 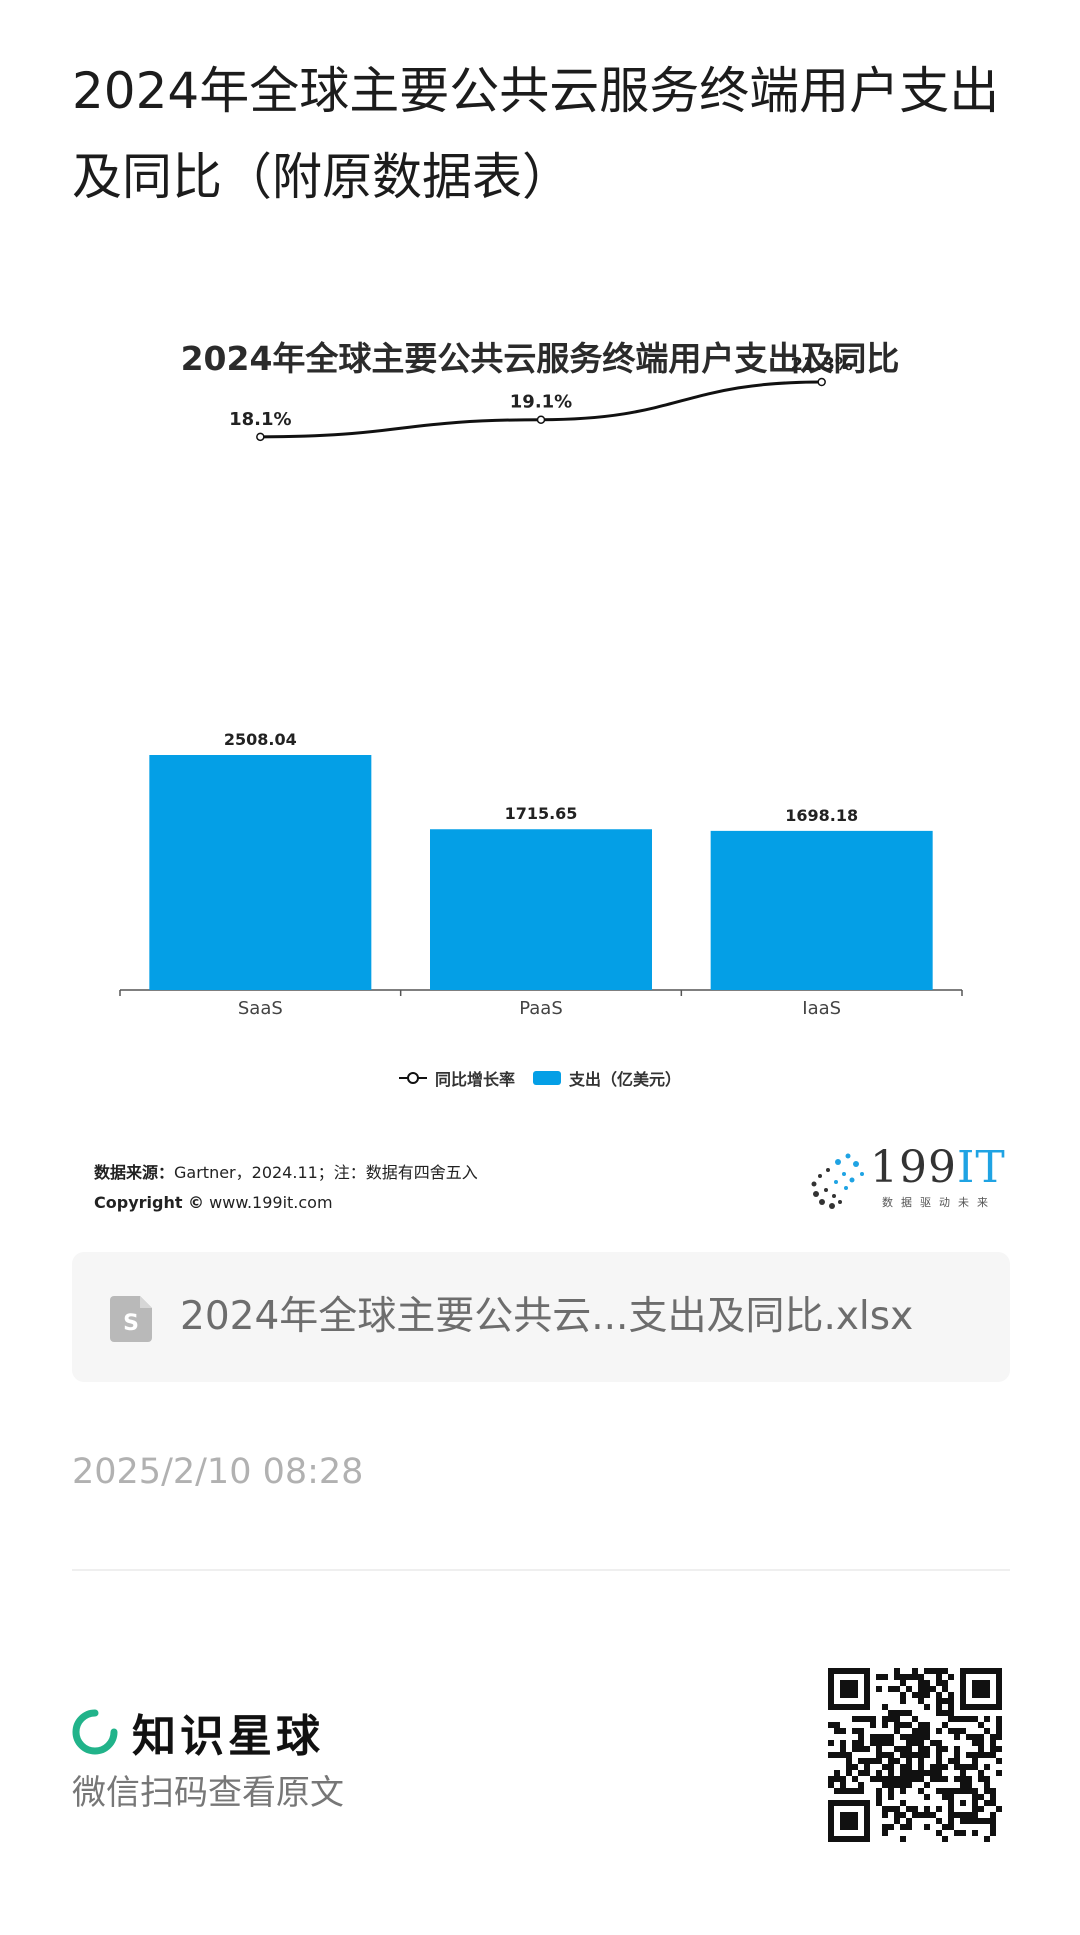 What do you see at coordinates (547, 1316) in the screenshot?
I see `attachment-file-name: 2024年全球主要公共云...支出及同比.xlsx` at bounding box center [547, 1316].